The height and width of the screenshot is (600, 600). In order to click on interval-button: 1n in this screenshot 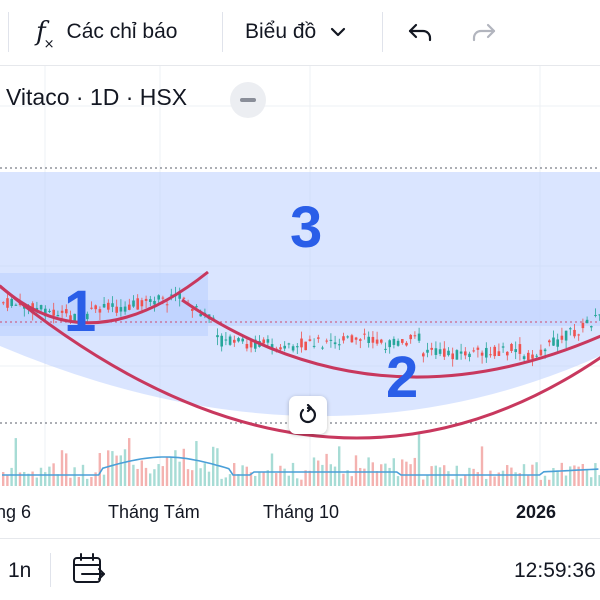, I will do `click(20, 570)`.